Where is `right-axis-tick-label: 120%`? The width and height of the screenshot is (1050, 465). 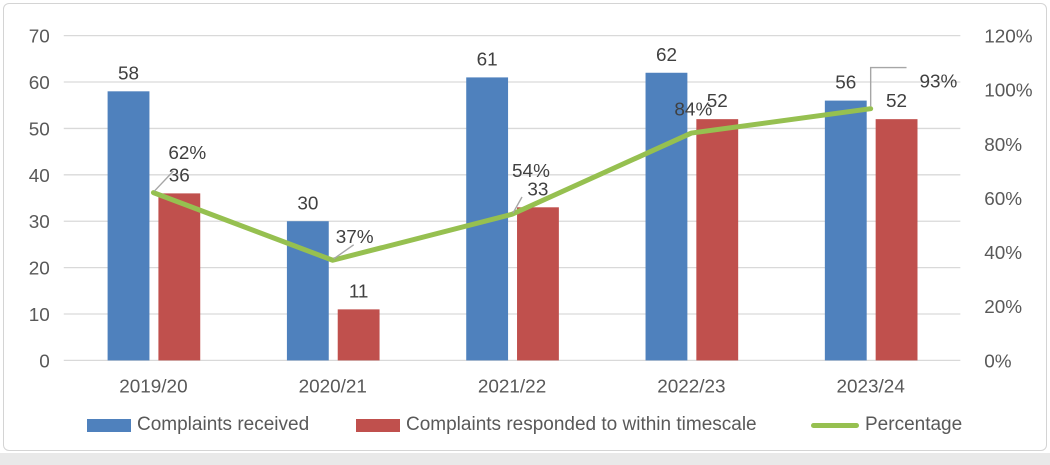
right-axis-tick-label: 120% is located at coordinates (1008, 37).